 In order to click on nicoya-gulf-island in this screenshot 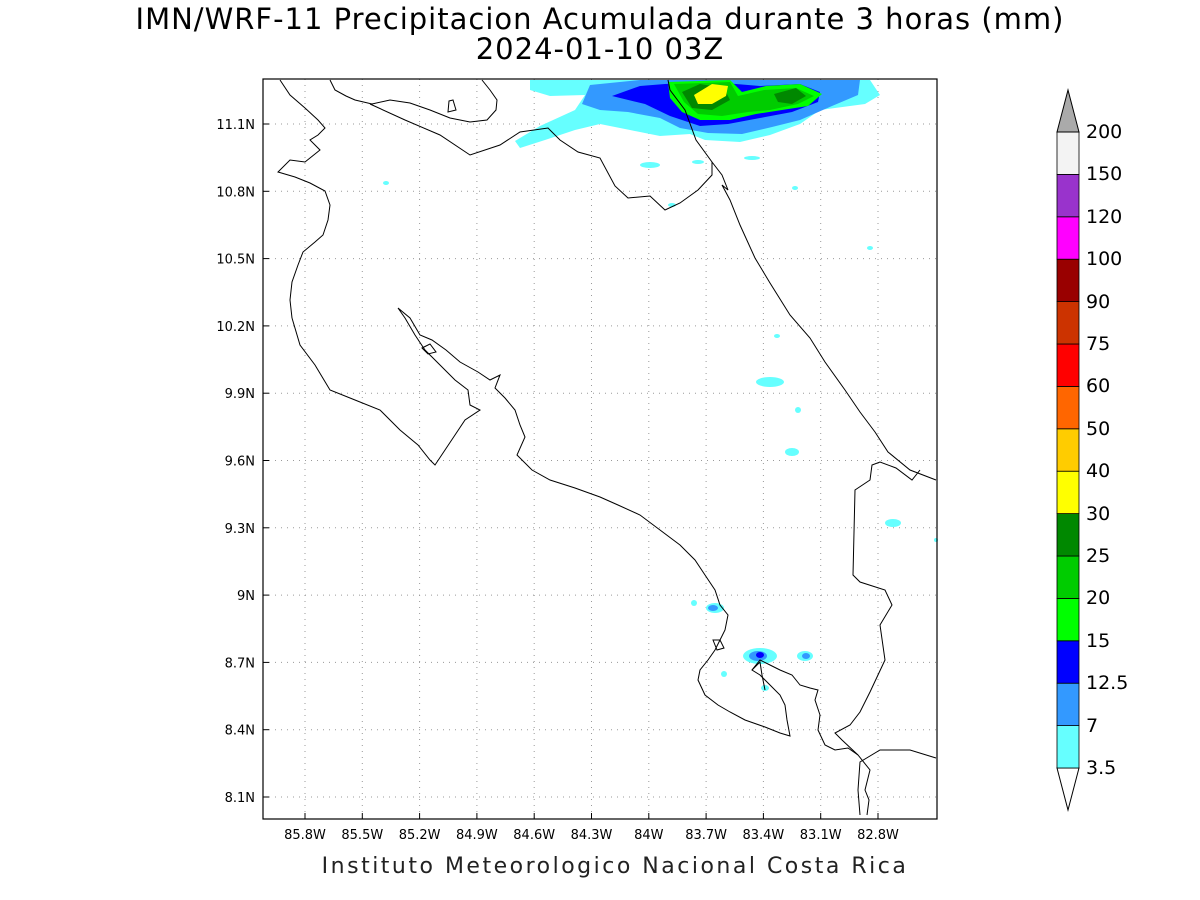, I will do `click(429, 349)`.